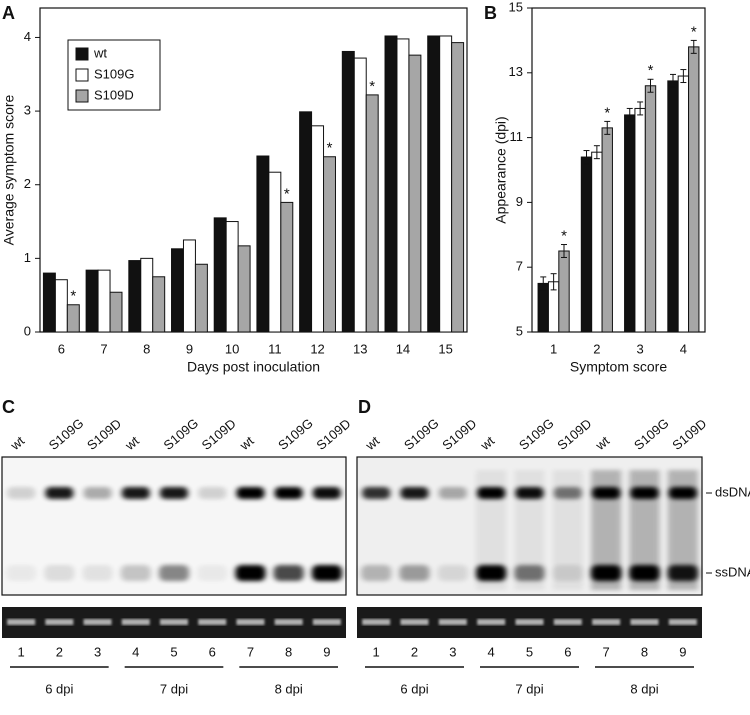 This screenshot has width=750, height=715. What do you see at coordinates (8, 13) in the screenshot?
I see `panel-letter: A` at bounding box center [8, 13].